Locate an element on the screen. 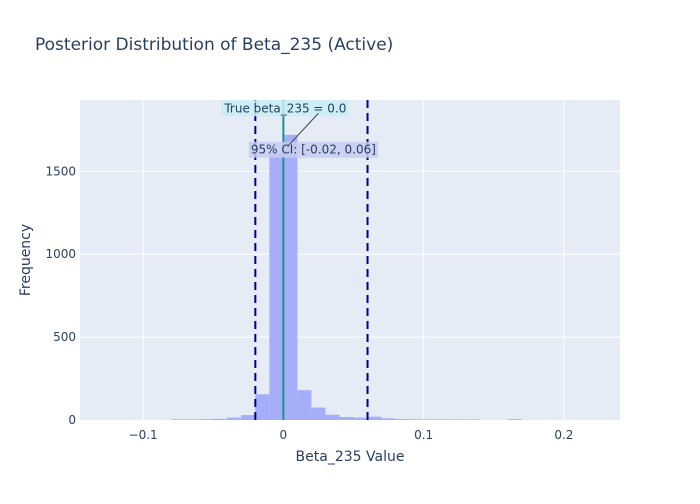 The height and width of the screenshot is (504, 700). y-axis-ticks: 0 500 1000 1500 is located at coordinates (60, 295).